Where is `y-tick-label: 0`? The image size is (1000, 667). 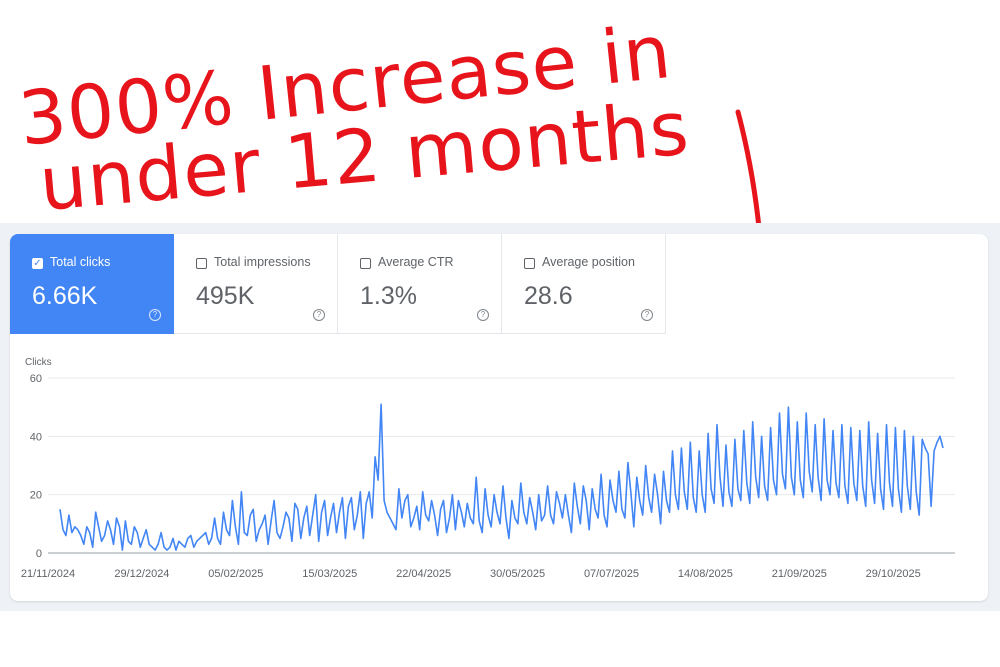
y-tick-label: 0 is located at coordinates (39, 554).